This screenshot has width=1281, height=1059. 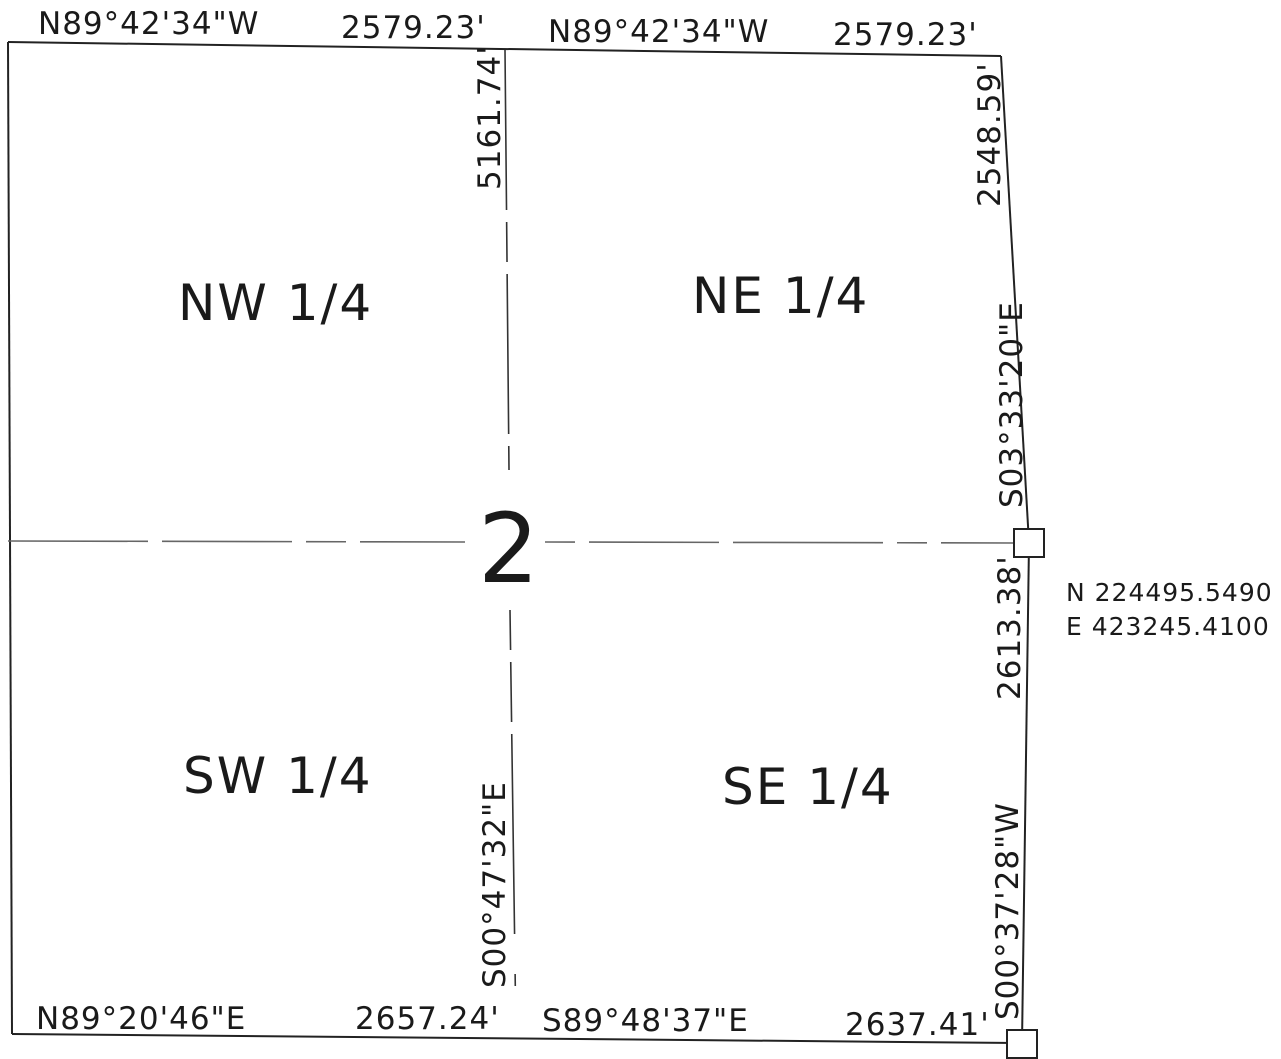 What do you see at coordinates (1025, 793) in the screenshot?
I see `east-line-south` at bounding box center [1025, 793].